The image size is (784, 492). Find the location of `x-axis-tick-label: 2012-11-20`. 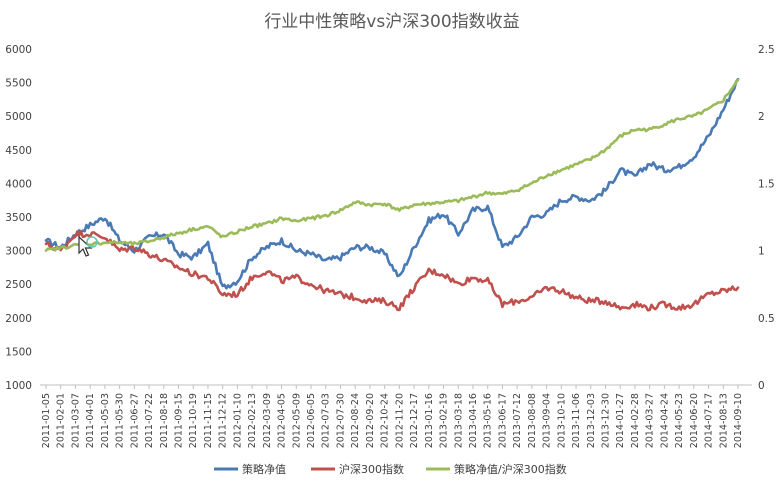

x-axis-tick-label: 2012-11-20 is located at coordinates (399, 420).